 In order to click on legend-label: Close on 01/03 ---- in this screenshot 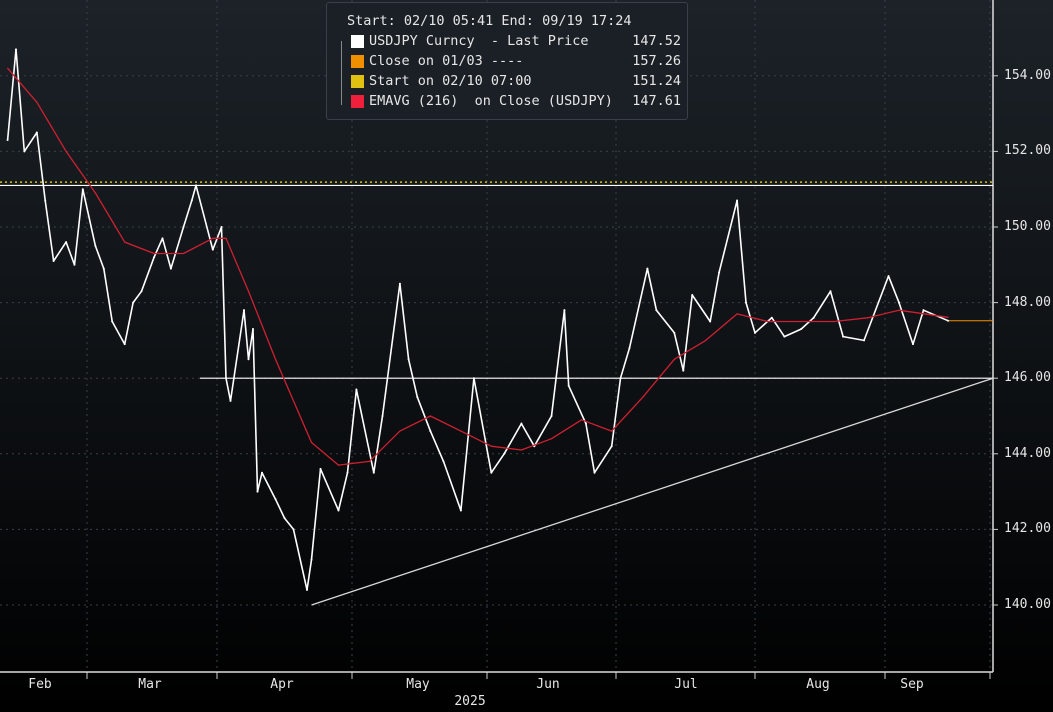, I will do `click(446, 61)`.